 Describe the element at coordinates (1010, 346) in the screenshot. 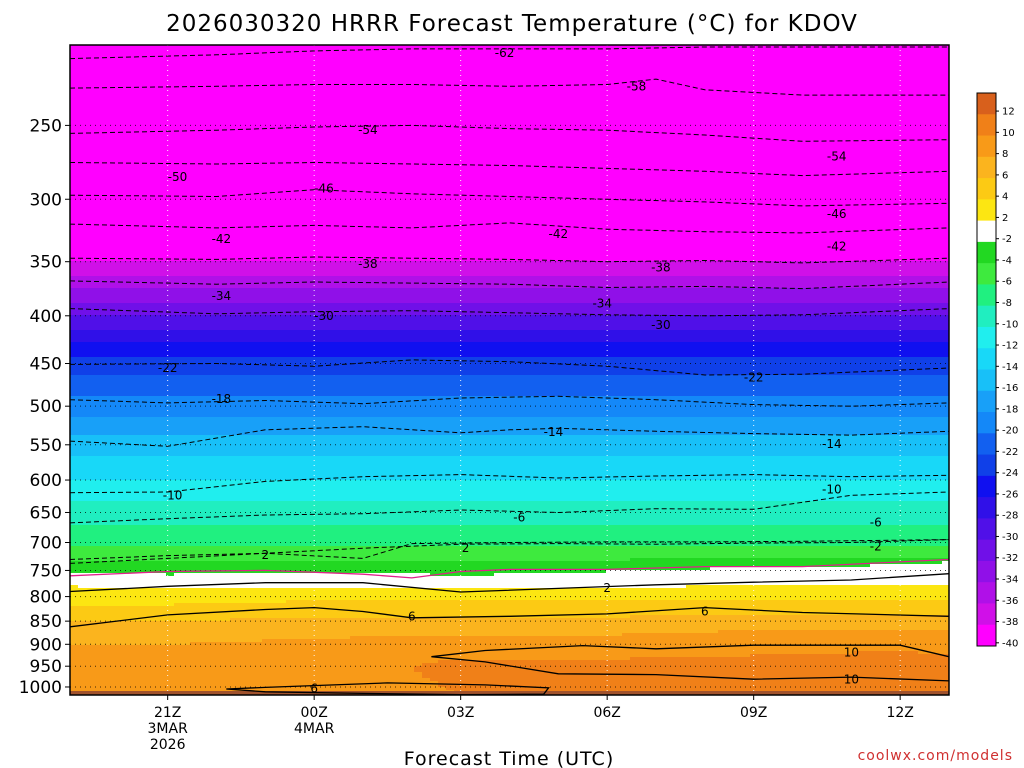

I see `colorbar-label: -12` at that location.